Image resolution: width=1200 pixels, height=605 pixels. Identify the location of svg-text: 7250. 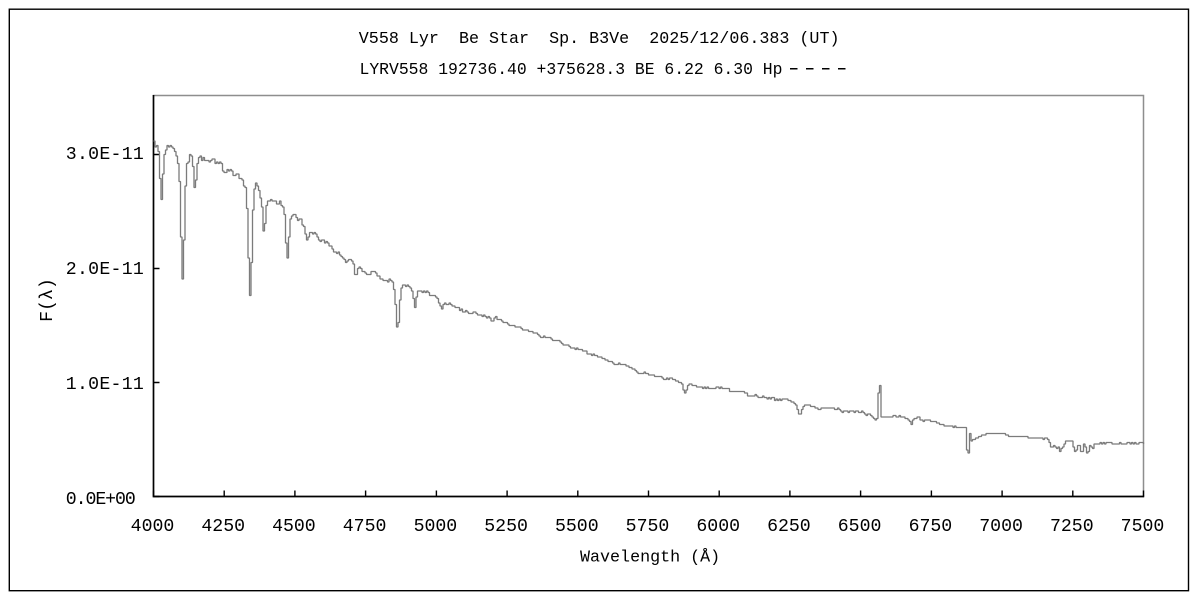
(1072, 527).